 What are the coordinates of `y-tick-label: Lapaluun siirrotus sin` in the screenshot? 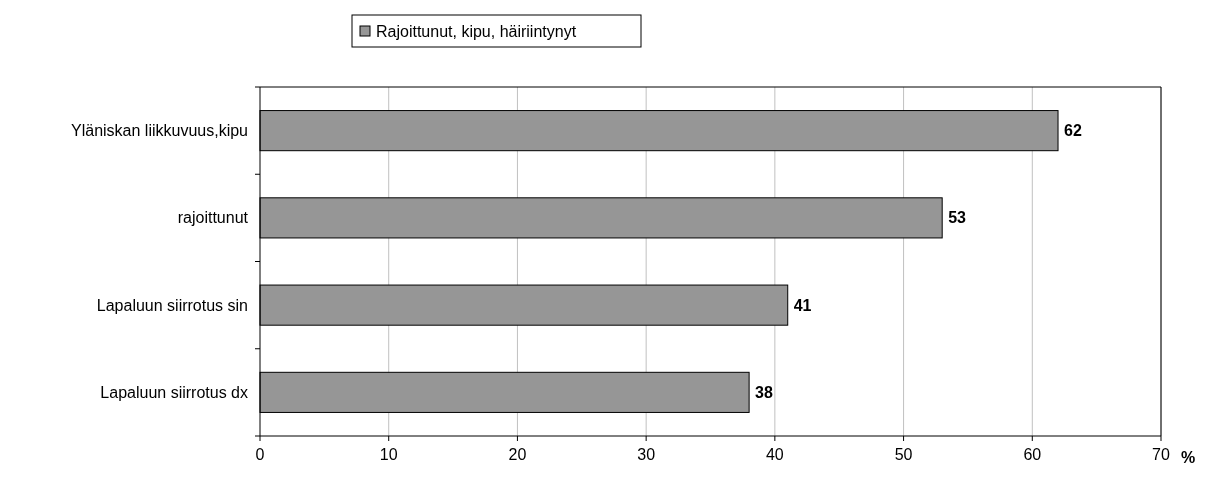 It's located at (172, 305).